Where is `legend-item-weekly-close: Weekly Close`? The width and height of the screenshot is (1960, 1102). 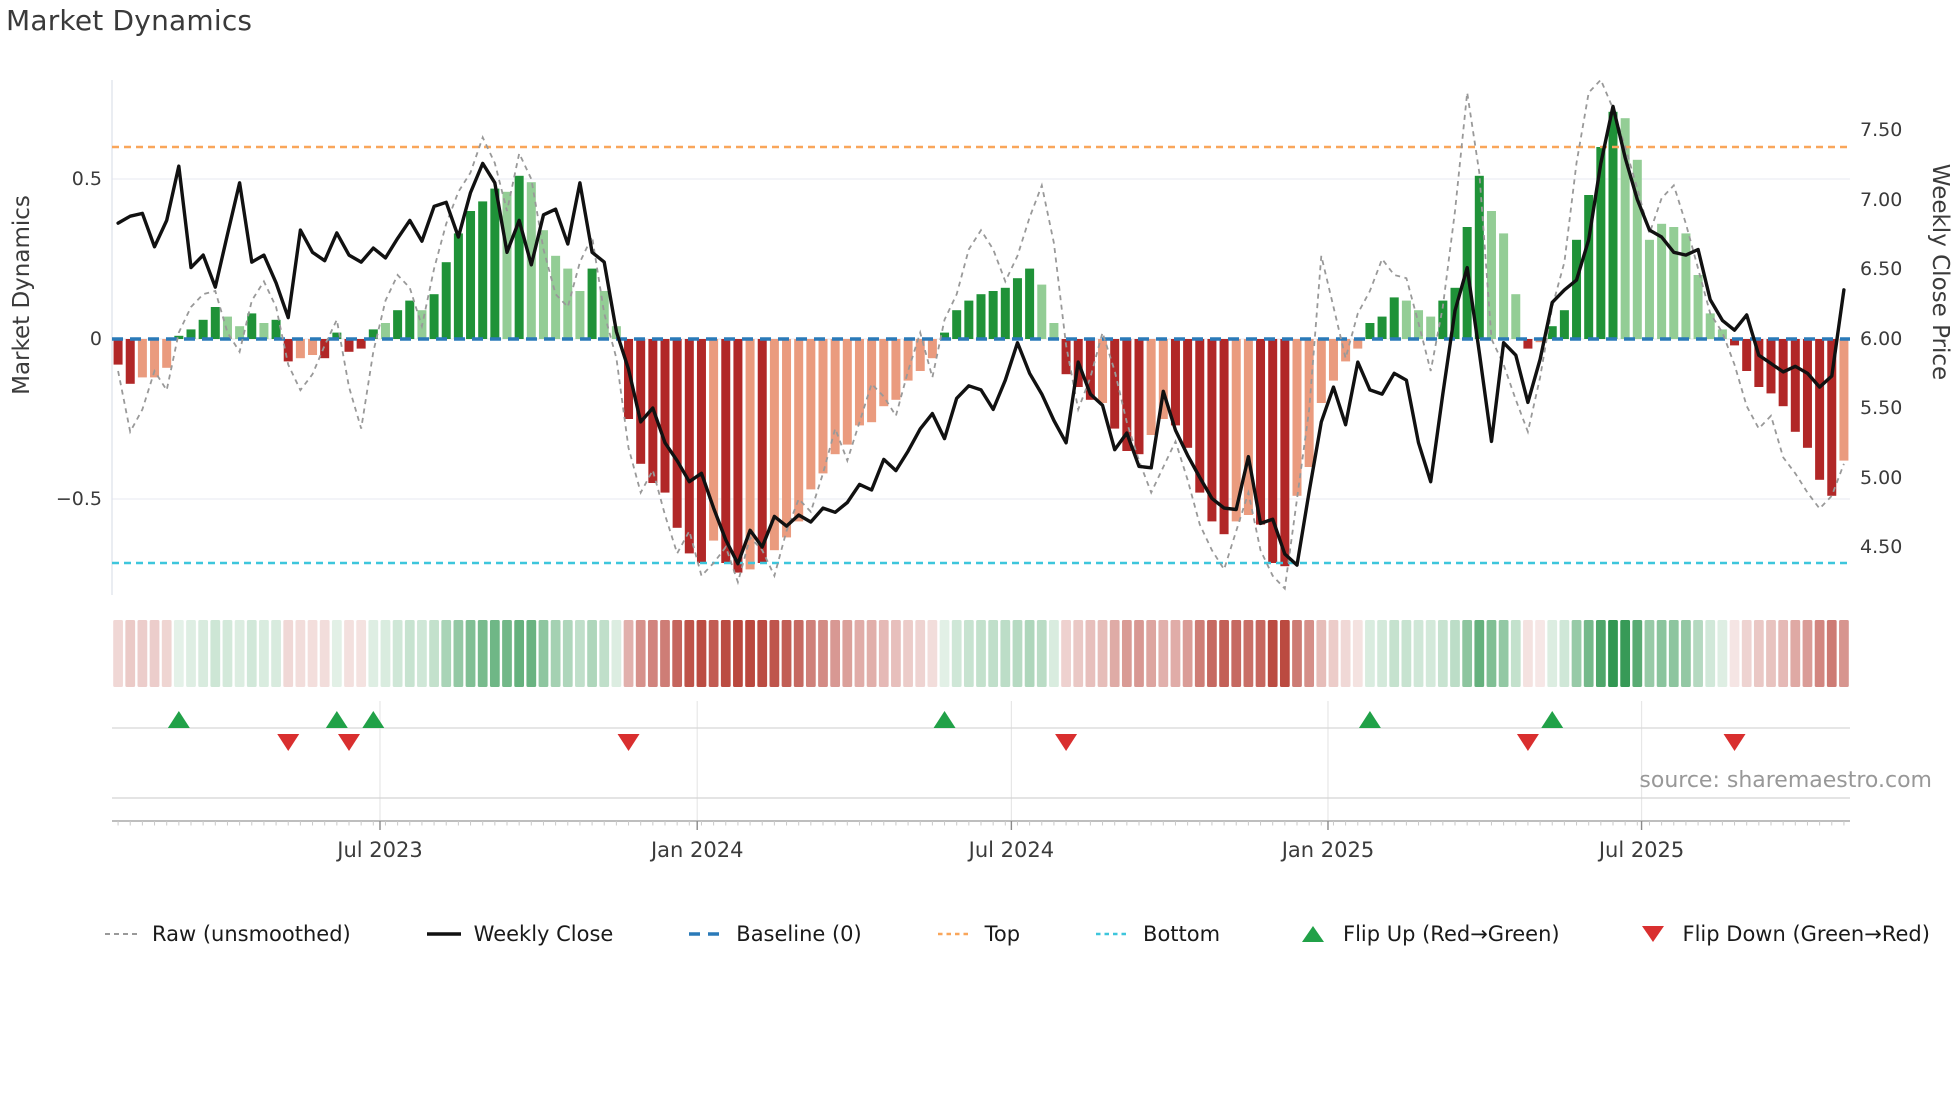 legend-item-weekly-close: Weekly Close is located at coordinates (520, 934).